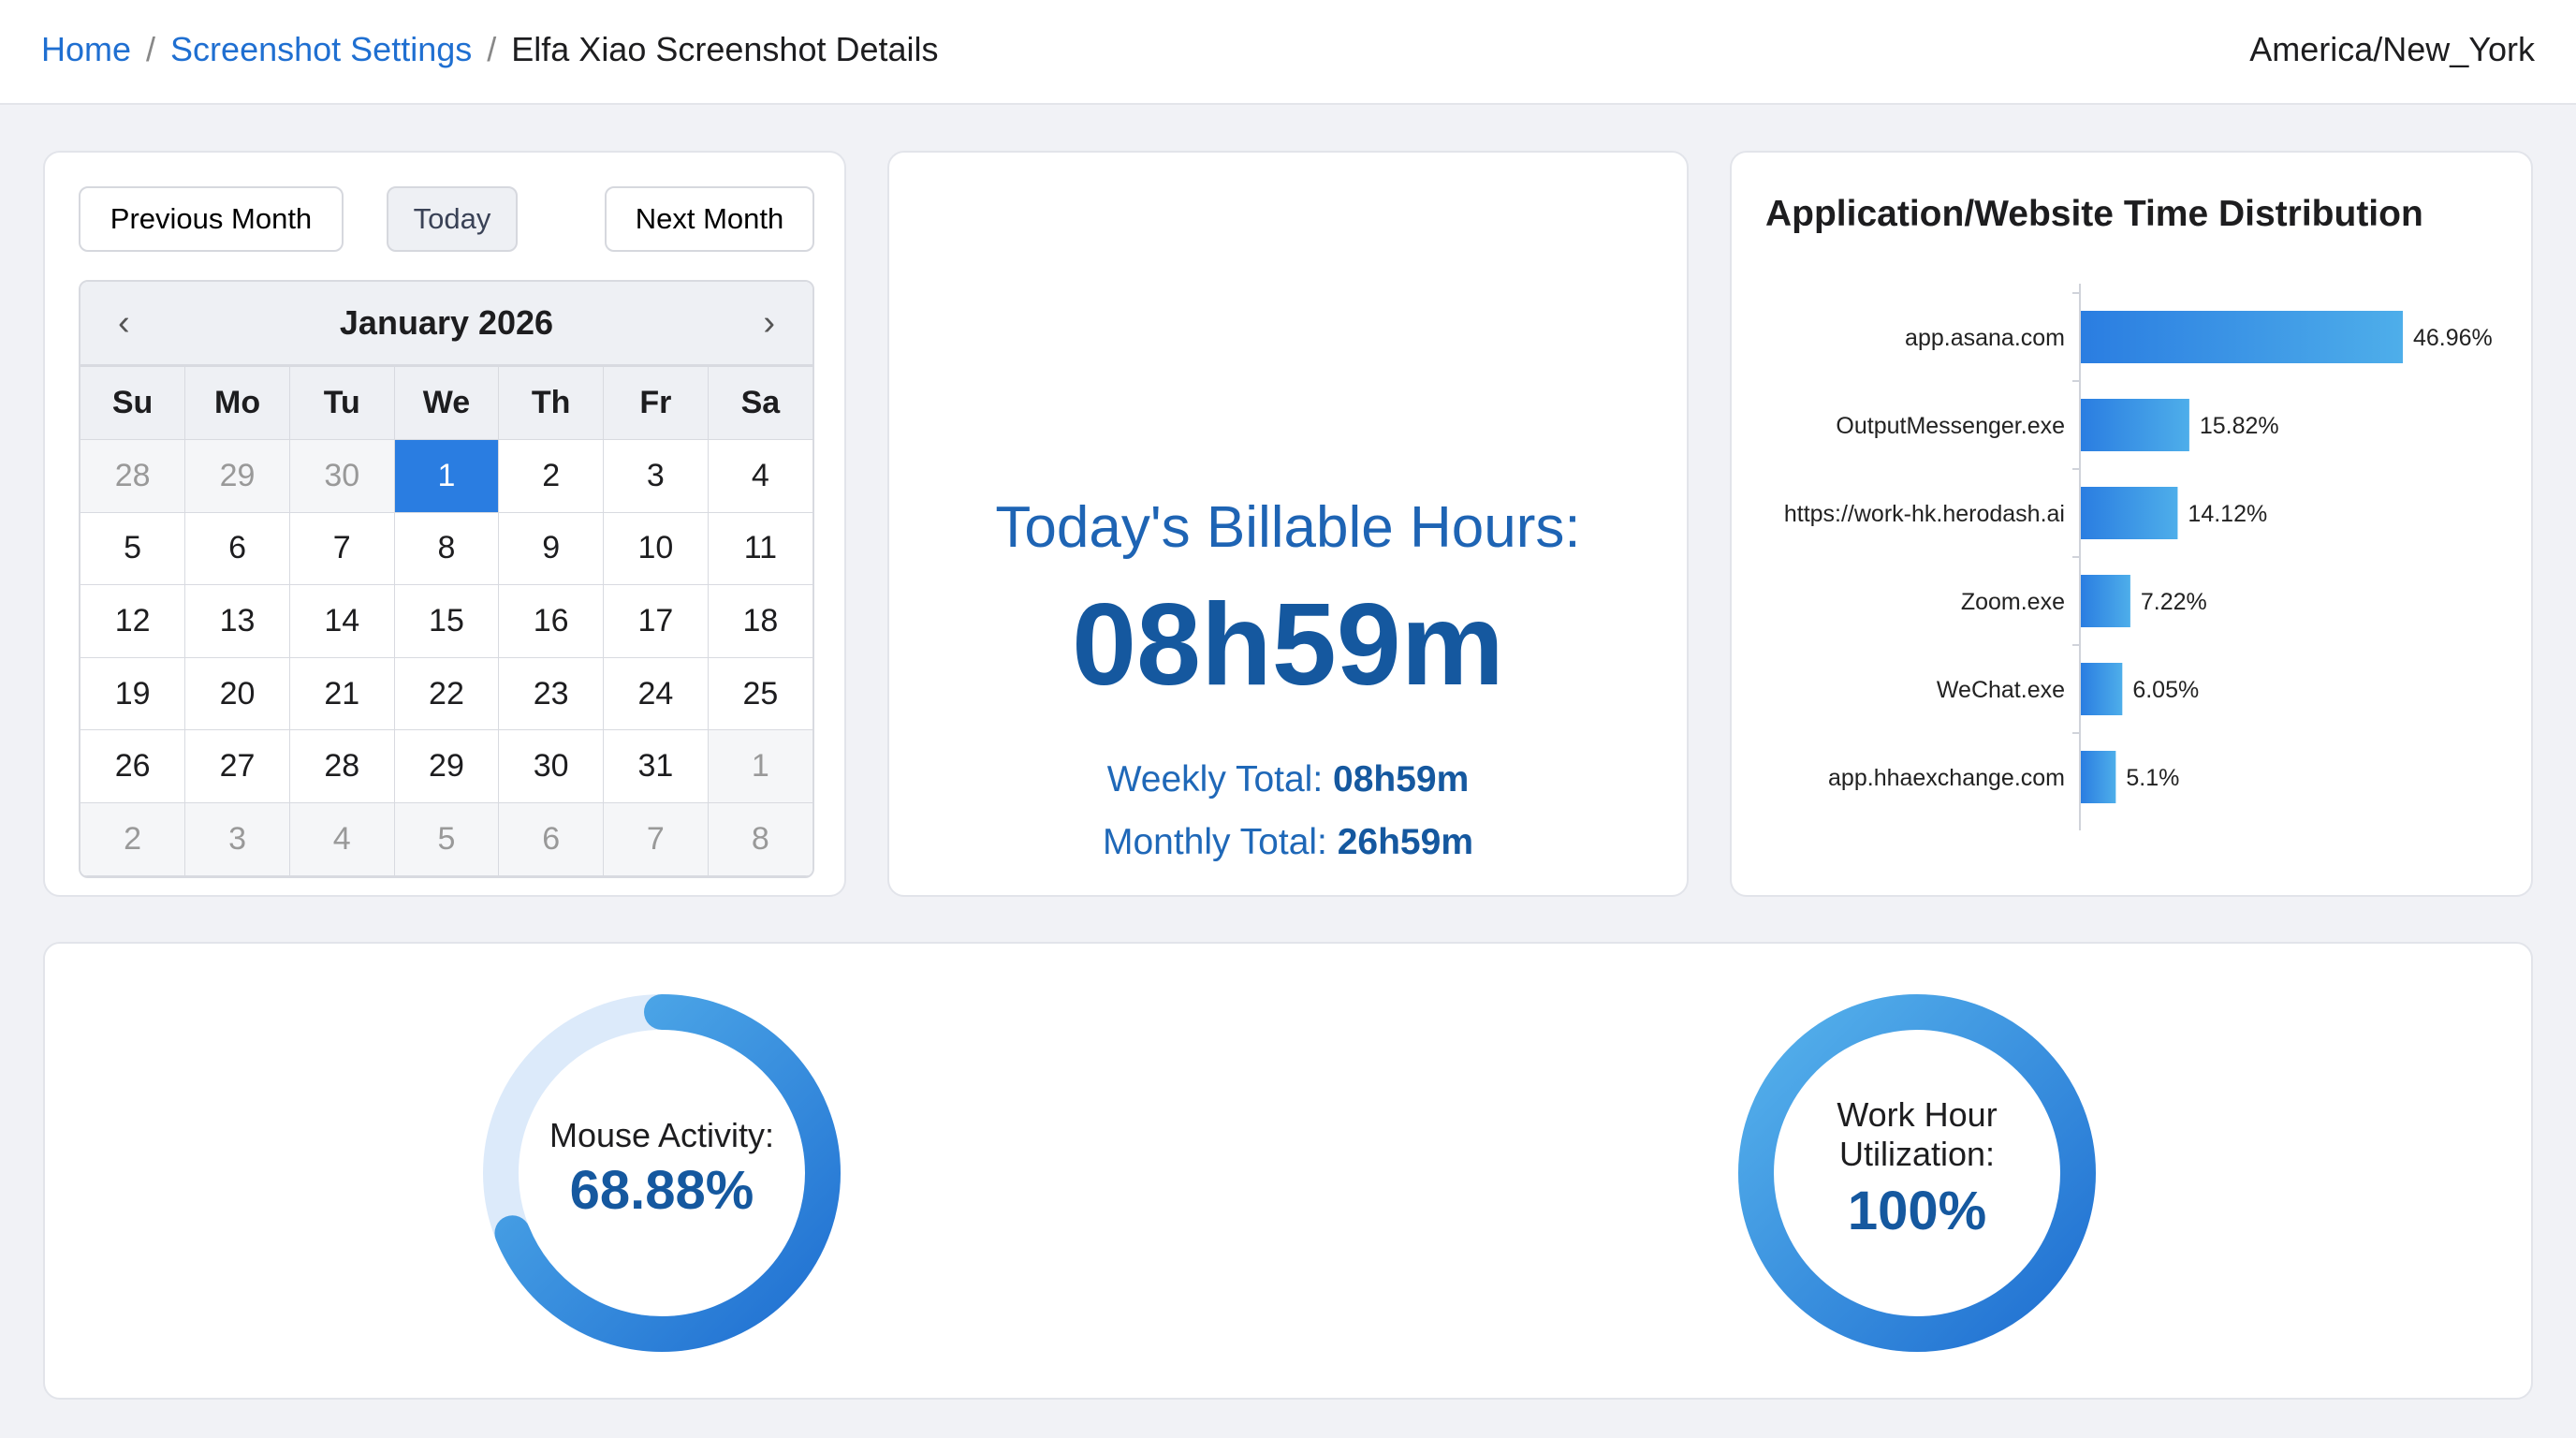 The image size is (2576, 1438). Describe the element at coordinates (86, 49) in the screenshot. I see `breadcrumb-home: Home` at that location.